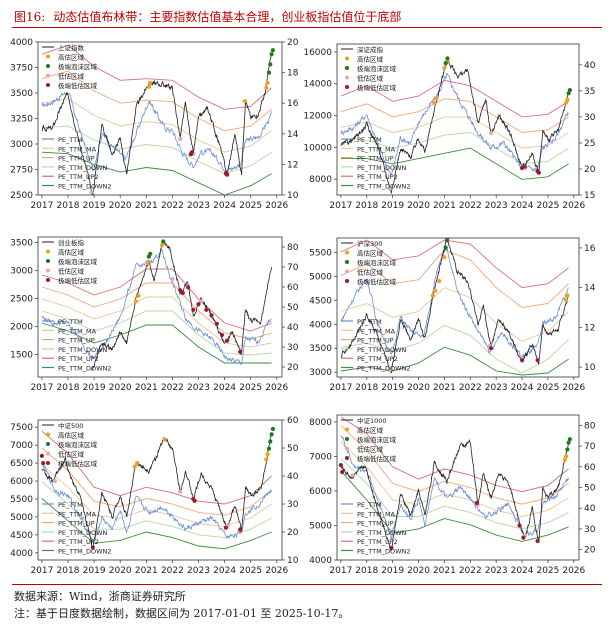 The width and height of the screenshot is (612, 626). Describe the element at coordinates (589, 144) in the screenshot. I see `right-tick-label: 25` at that location.